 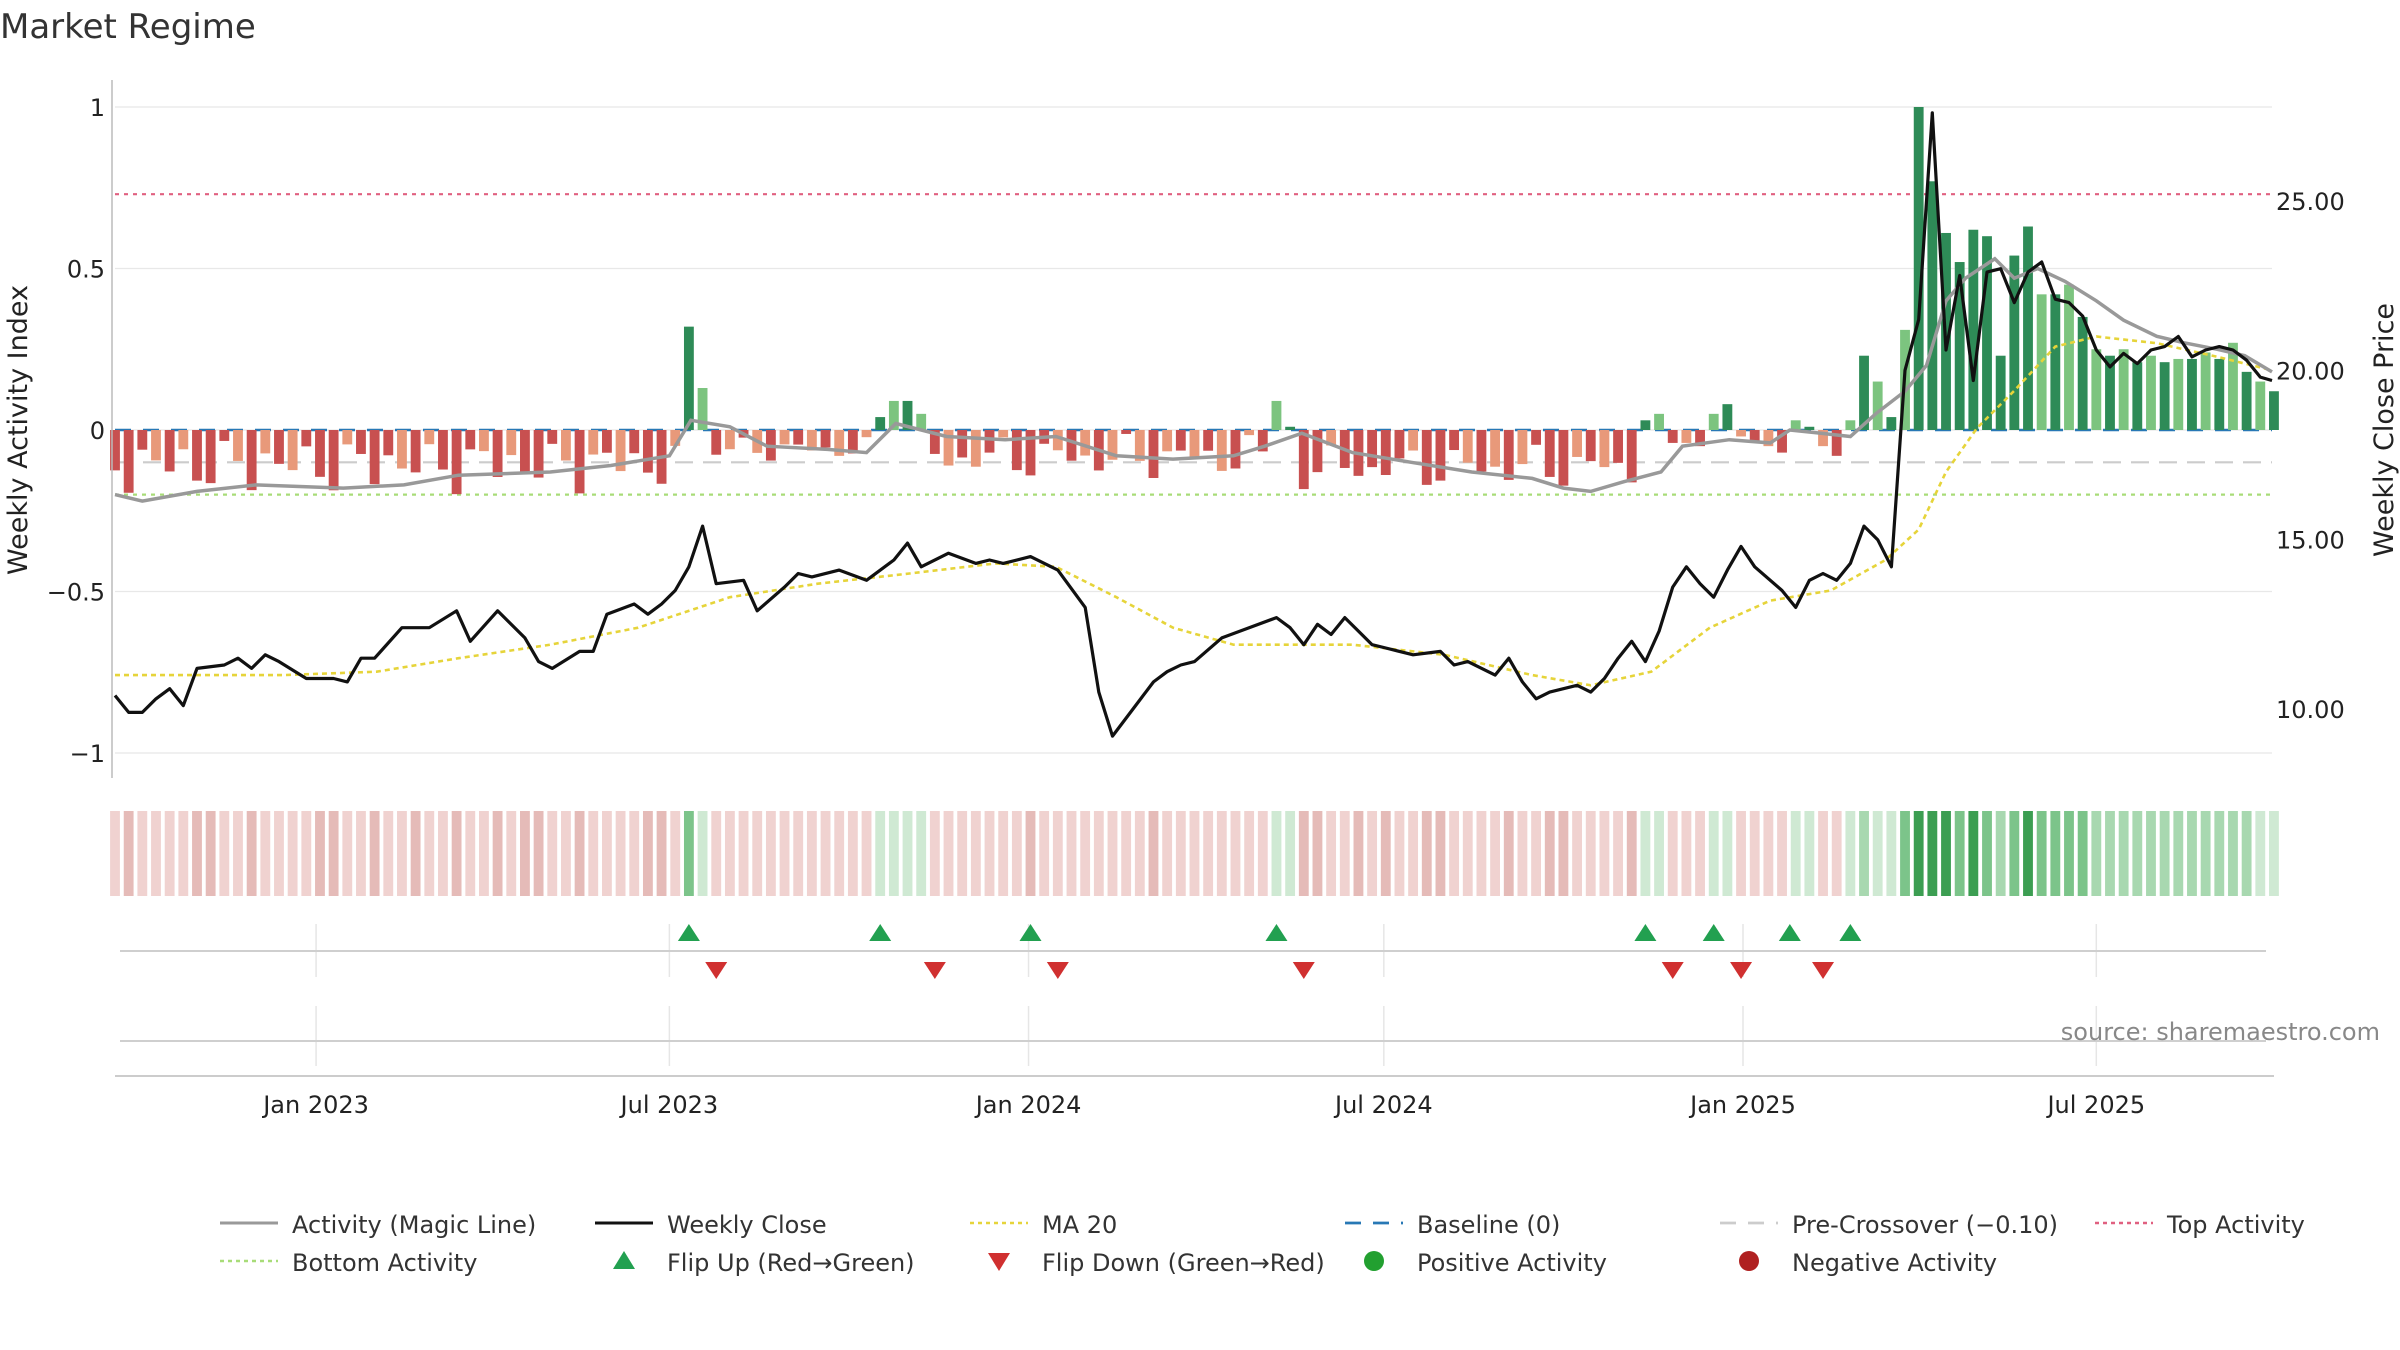 I want to click on legend-item: Flip Down (Green→Red), so click(x=1156, y=1263).